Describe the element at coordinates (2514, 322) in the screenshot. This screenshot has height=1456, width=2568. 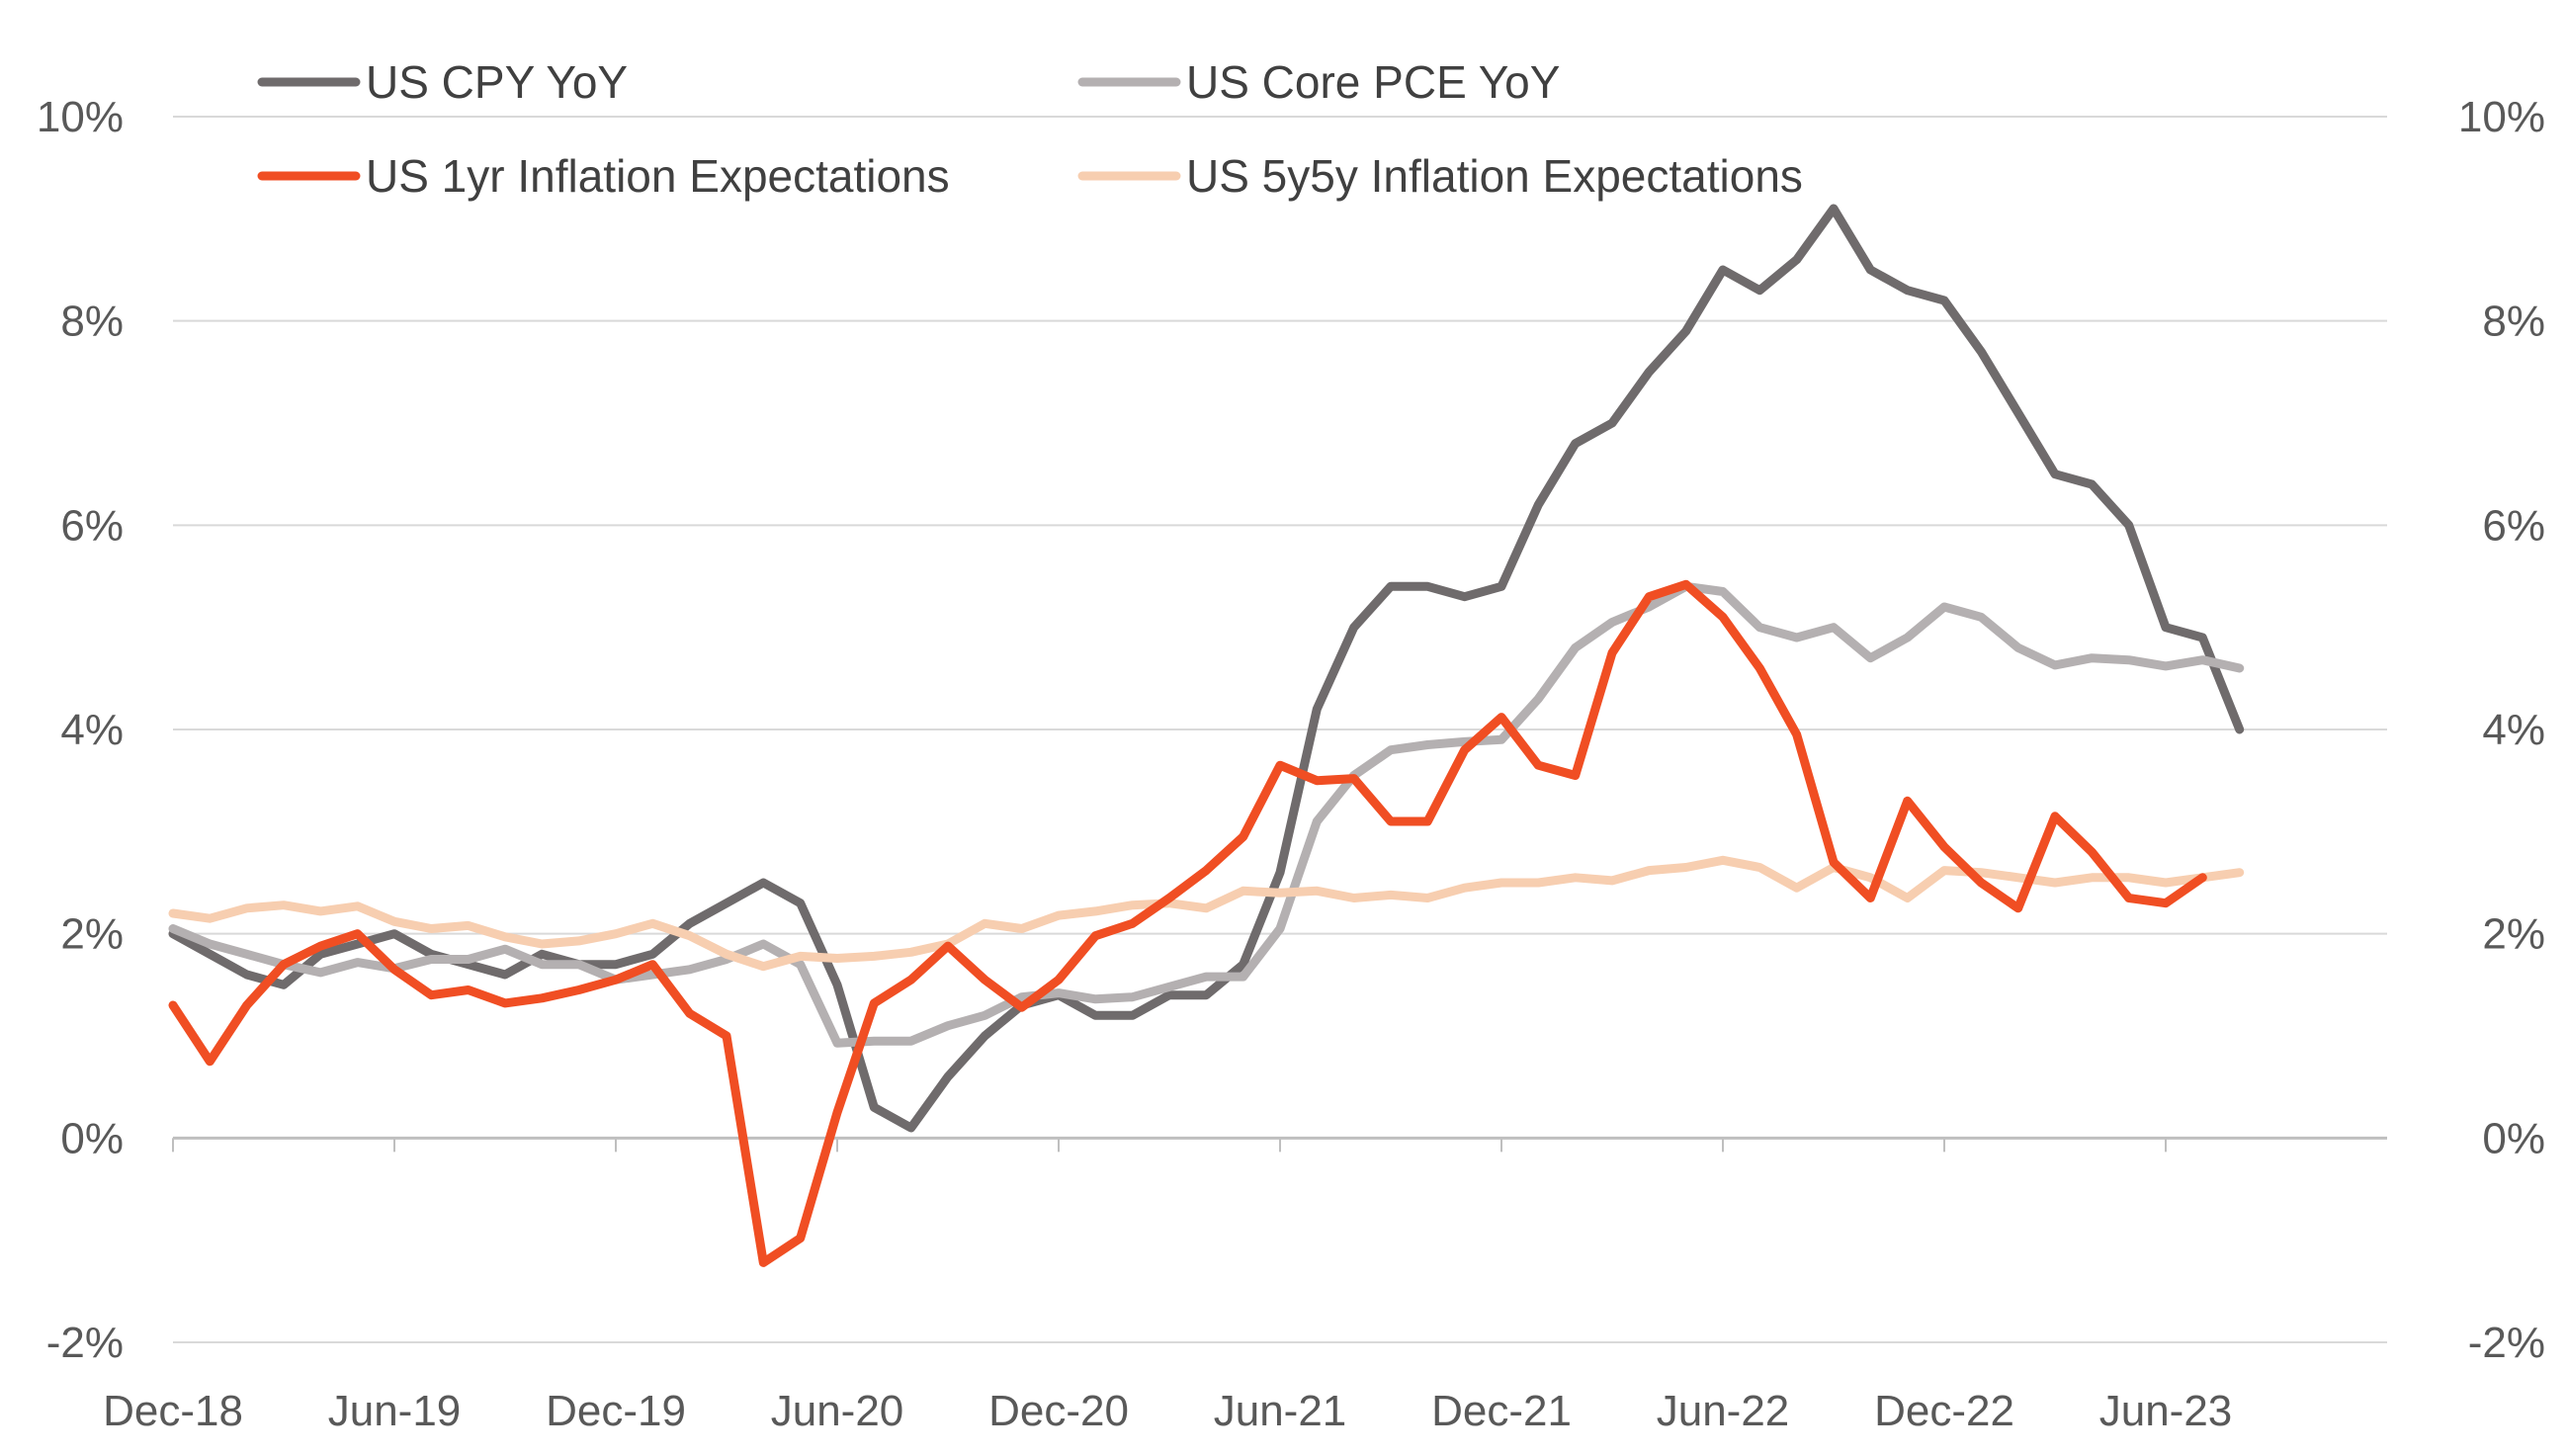
I see `y-tick-right: 8%` at that location.